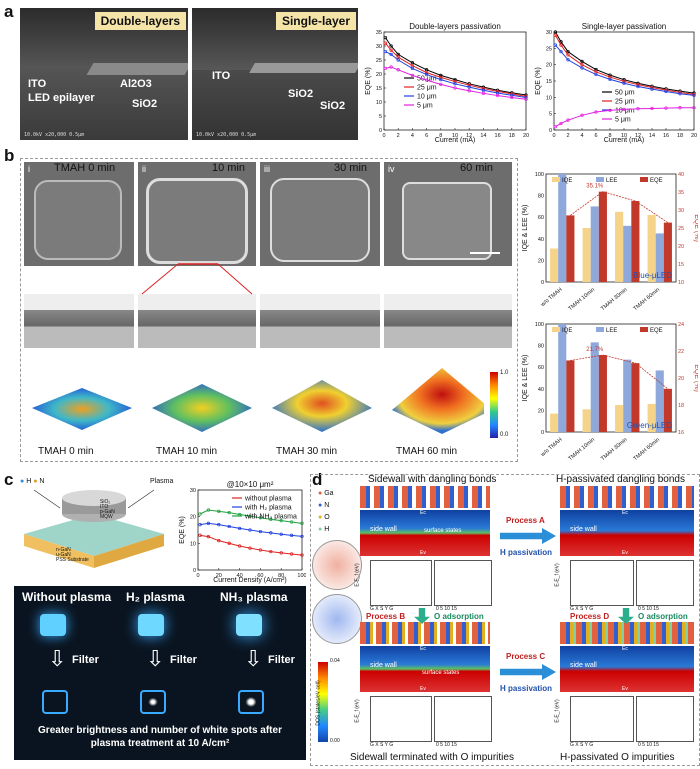 The width and height of the screenshot is (700, 769). Describe the element at coordinates (67, 597) in the screenshot. I see `emis-title-0: Without plasma` at that location.